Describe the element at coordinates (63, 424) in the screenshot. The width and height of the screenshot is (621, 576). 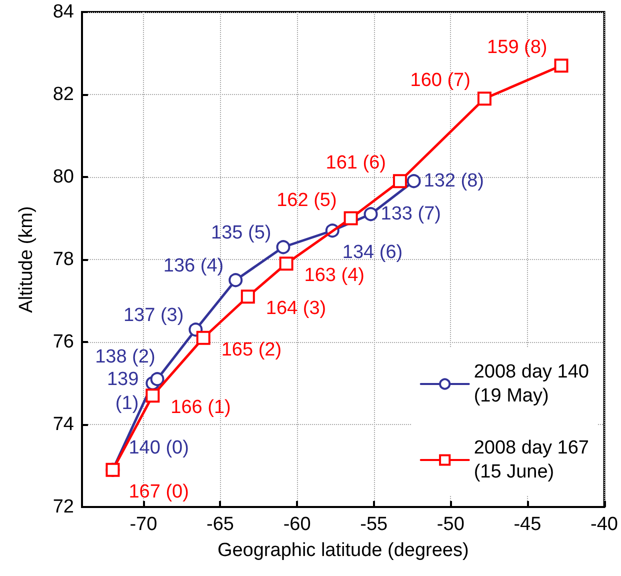
I see `y-tick-label: 74` at that location.